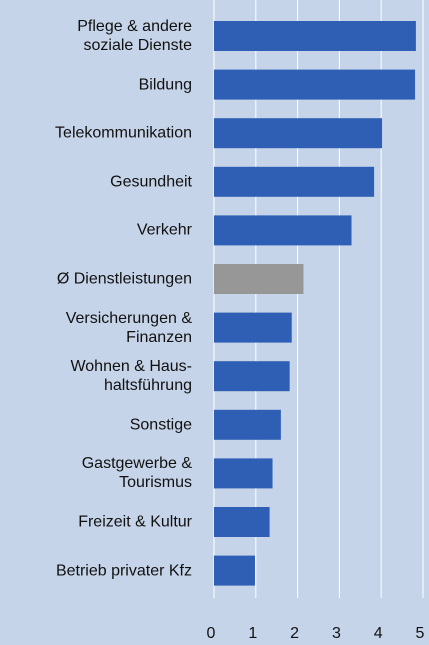 This screenshot has height=645, width=429. What do you see at coordinates (294, 633) in the screenshot?
I see `x-tick-label: 2` at bounding box center [294, 633].